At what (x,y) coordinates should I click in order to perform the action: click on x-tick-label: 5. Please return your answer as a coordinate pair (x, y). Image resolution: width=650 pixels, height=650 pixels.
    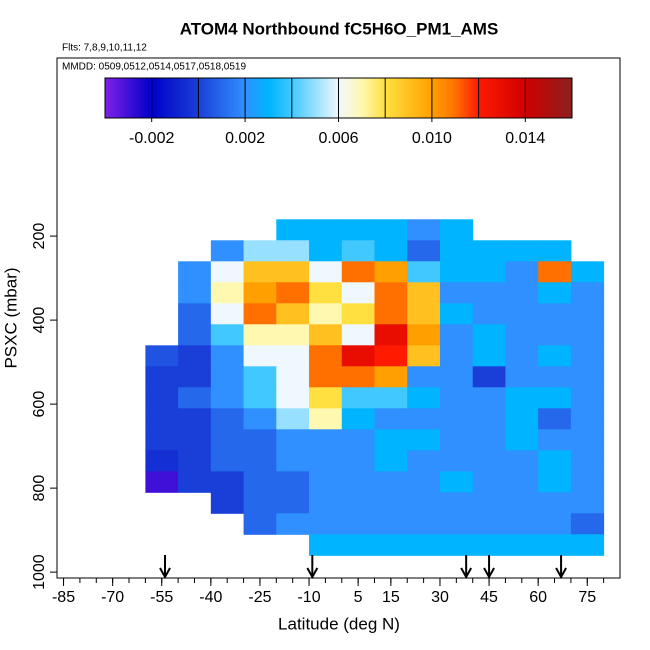
    Looking at the image, I should click on (358, 597).